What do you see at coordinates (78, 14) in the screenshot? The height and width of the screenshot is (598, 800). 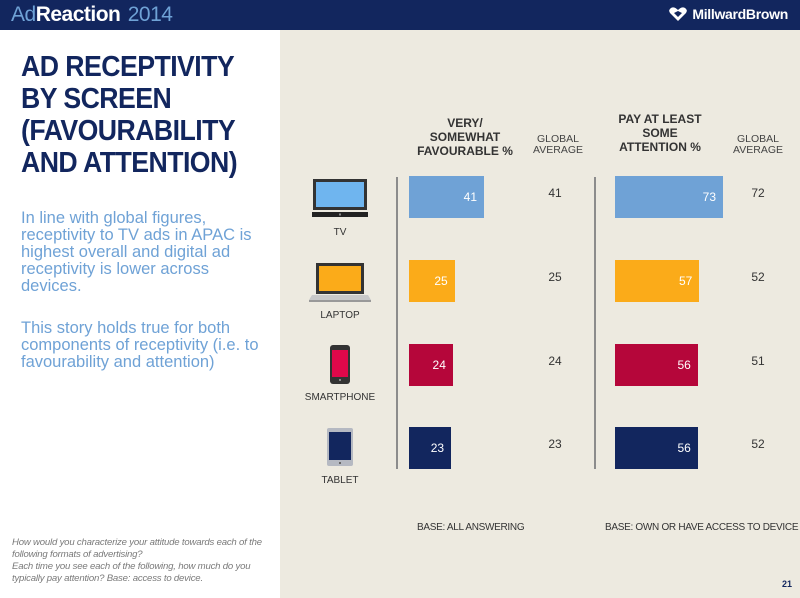 I see `brand-reaction: Reaction` at bounding box center [78, 14].